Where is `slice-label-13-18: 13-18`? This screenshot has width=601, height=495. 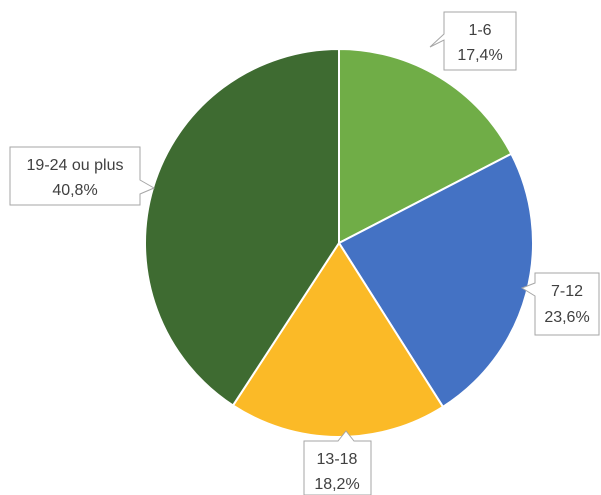
slice-label-13-18: 13-18 is located at coordinates (337, 459).